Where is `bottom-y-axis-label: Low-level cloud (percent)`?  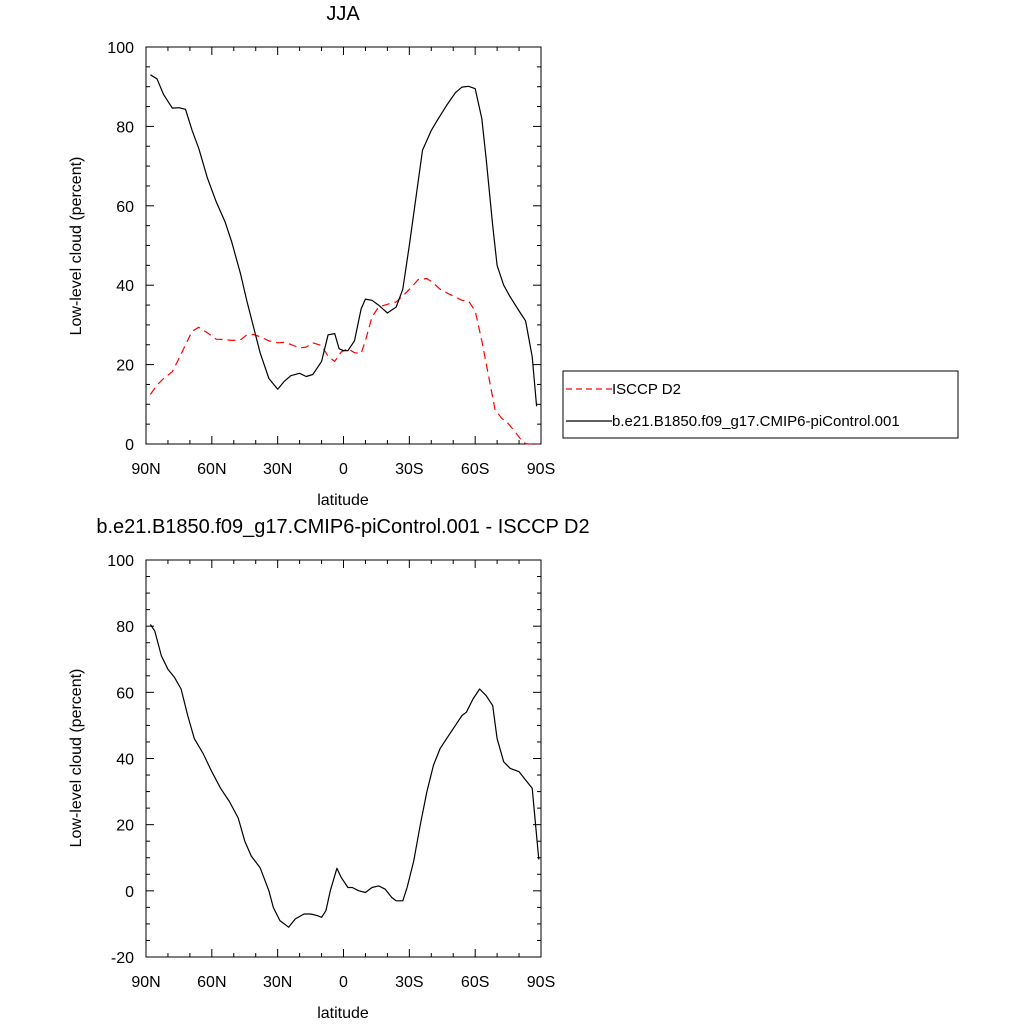
bottom-y-axis-label: Low-level cloud (percent) is located at coordinates (76, 758).